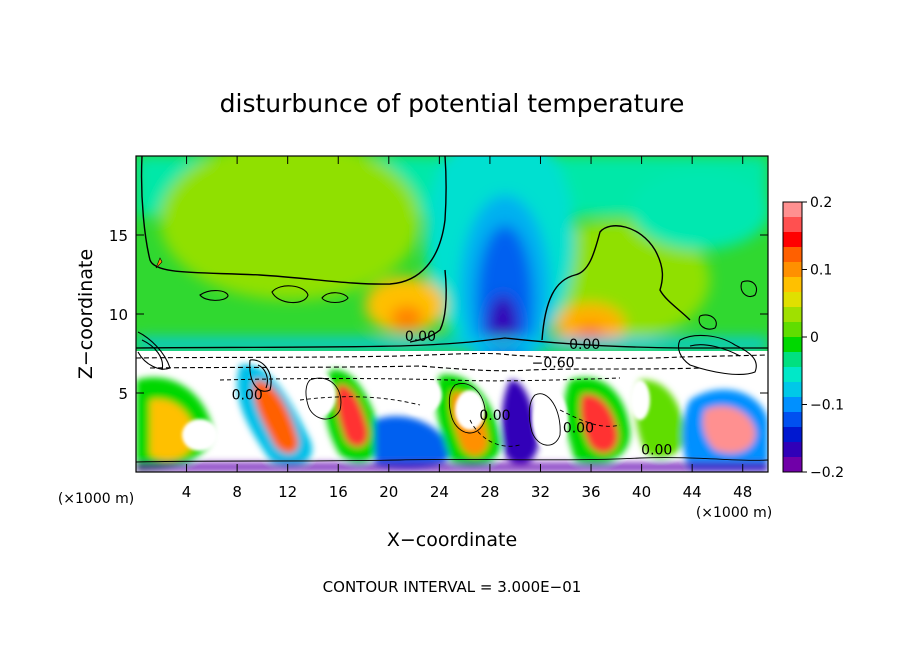 The image size is (904, 654). Describe the element at coordinates (452, 460) in the screenshot. I see `contour-surface` at that location.